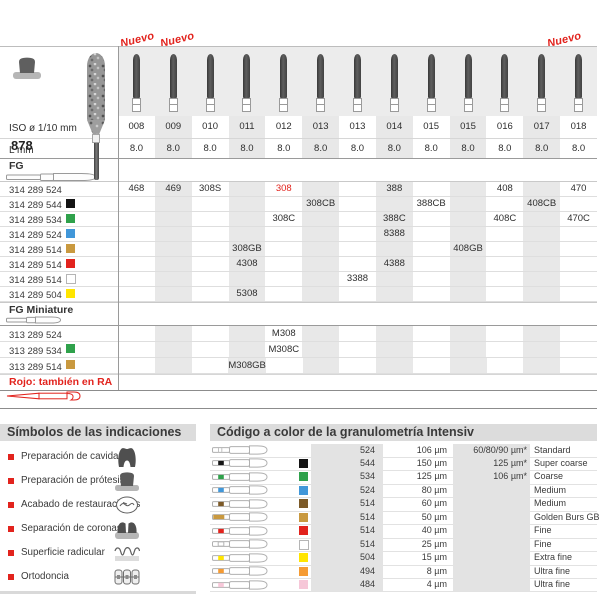  I want to click on symbol-item: Preparación de prótesis, so click(98, 481).